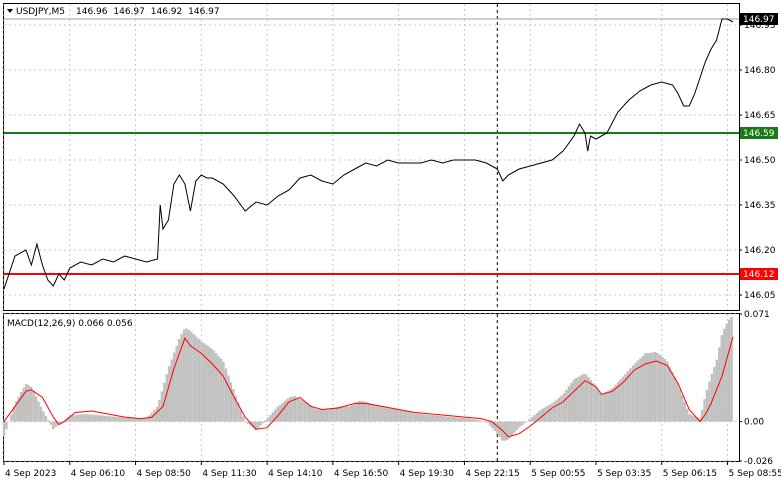 This screenshot has height=489, width=781. Describe the element at coordinates (760, 206) in the screenshot. I see `price-tick-label: 146.35` at that location.